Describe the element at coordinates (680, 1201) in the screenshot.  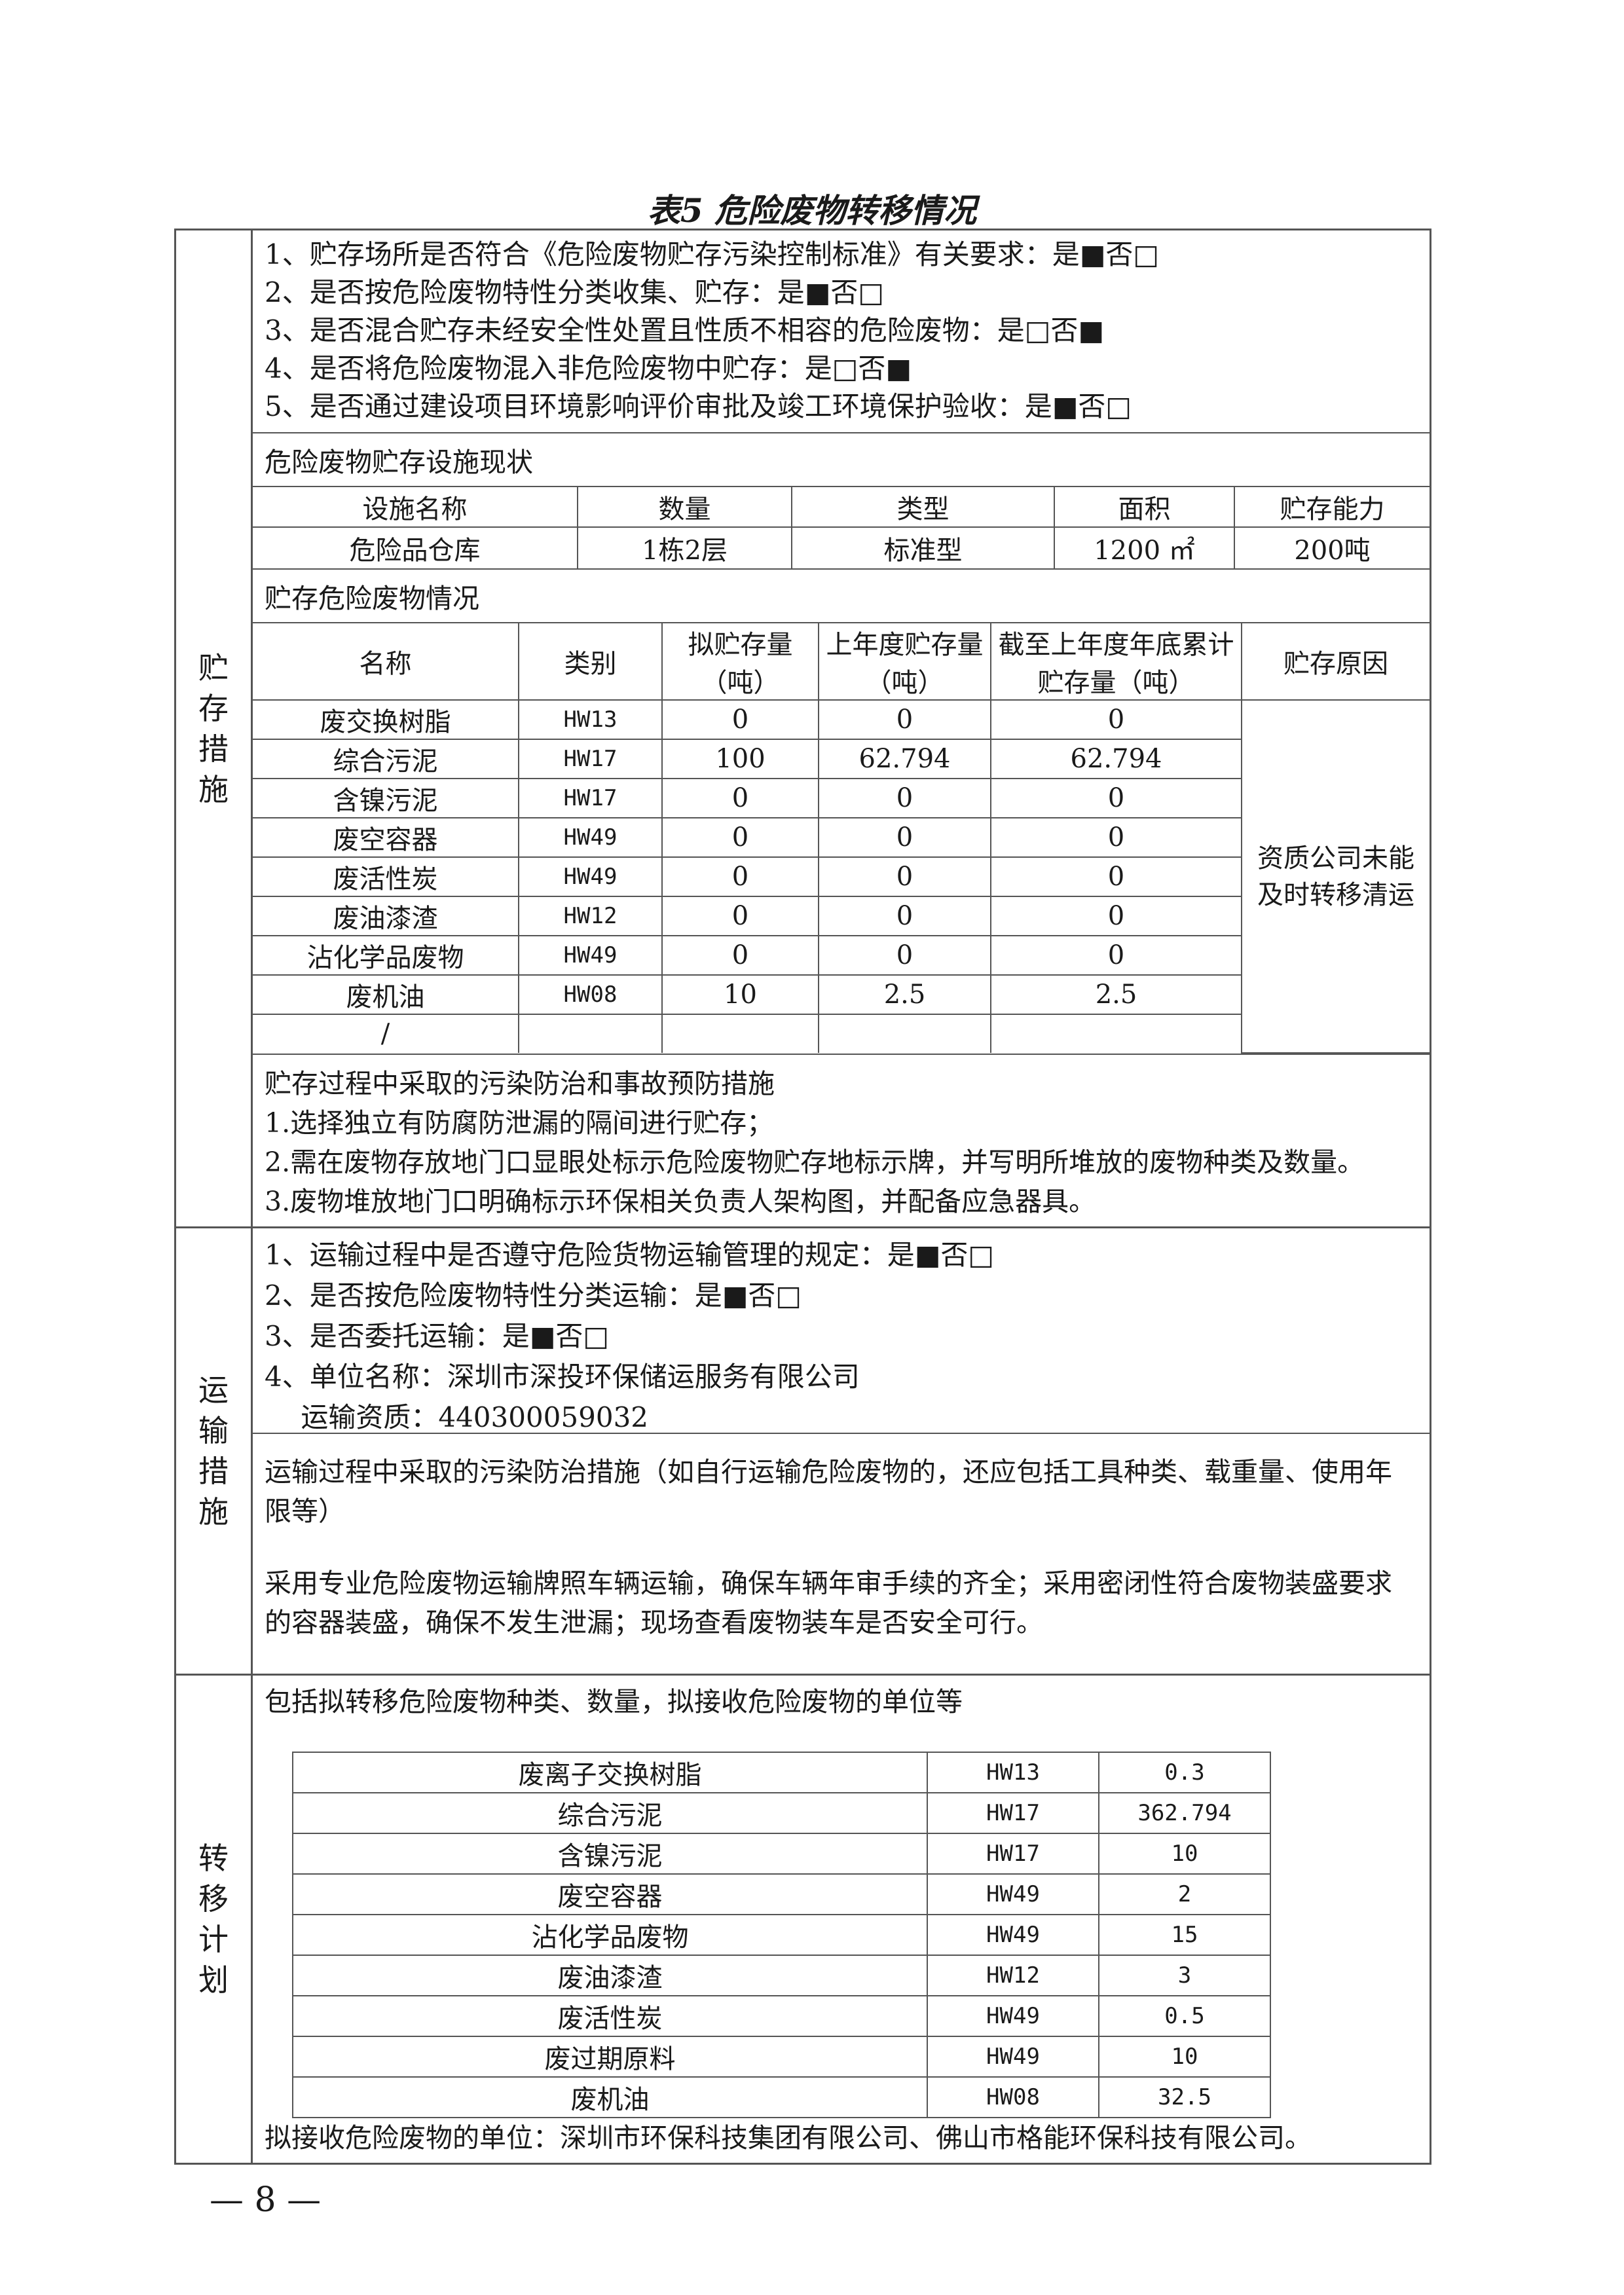
I see `measure-item: 3.废物堆放地门口明确标示环保相关负责人架构图，并配备应急器具。` at that location.